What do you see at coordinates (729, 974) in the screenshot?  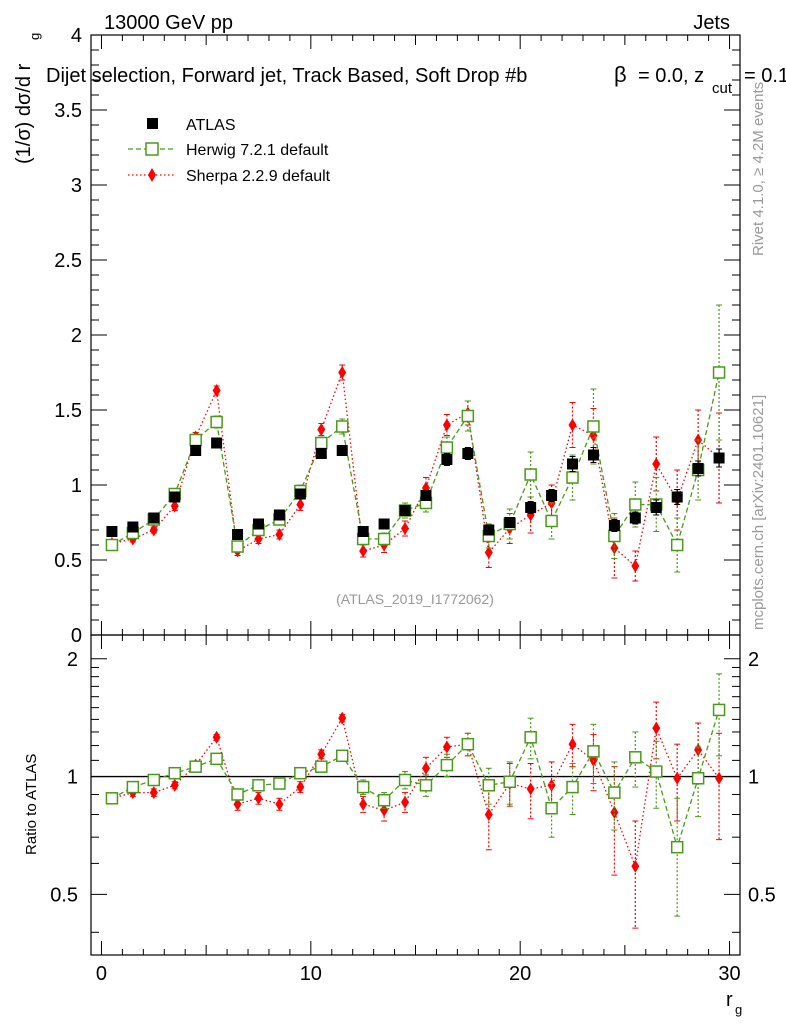 I see `x-tick-label: 30` at bounding box center [729, 974].